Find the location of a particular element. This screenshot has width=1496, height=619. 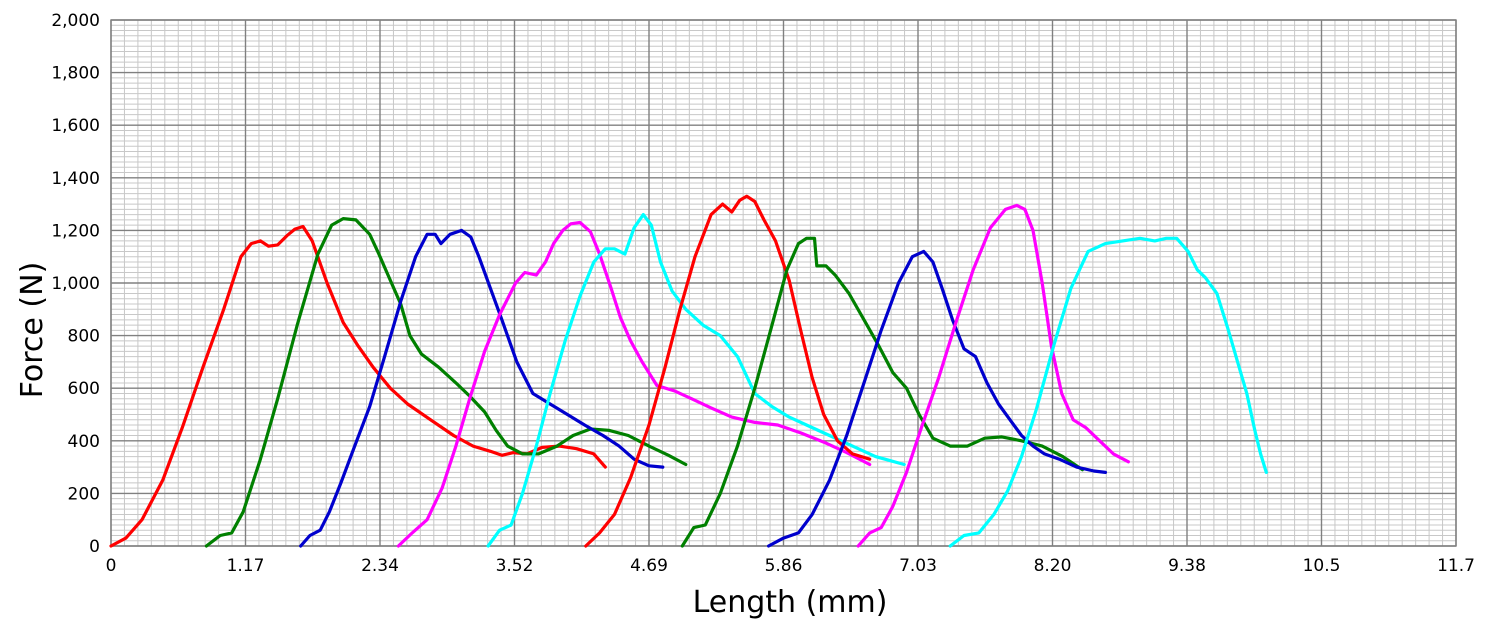

x-tick-label: 7.03 is located at coordinates (918, 566).